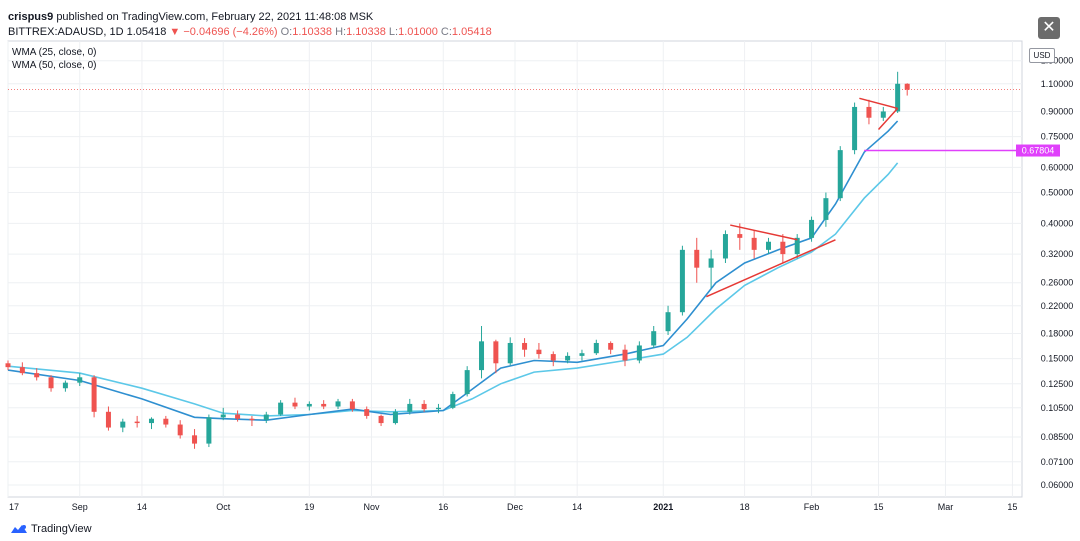 The width and height of the screenshot is (1080, 541). I want to click on price-change: −0.04696 (−4.26%), so click(230, 32).